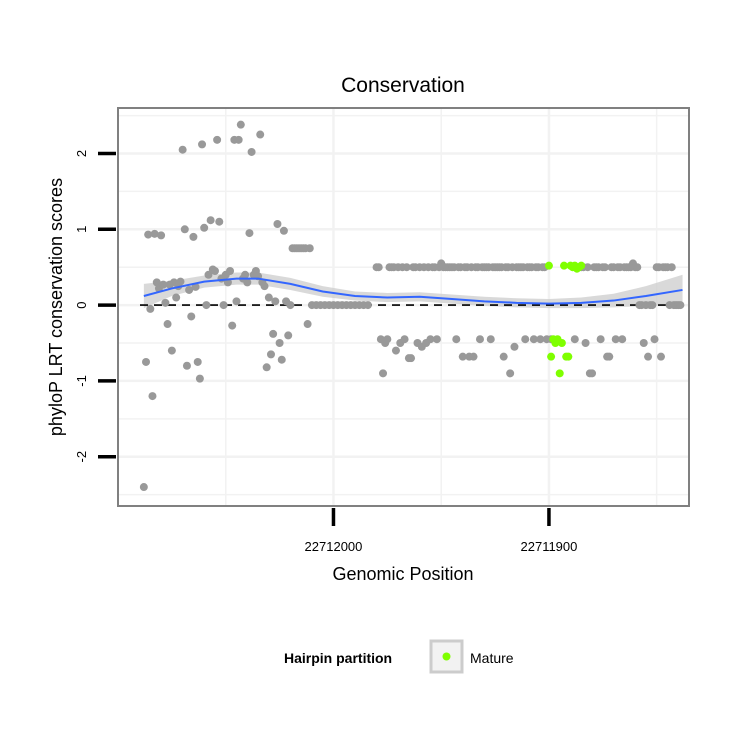  What do you see at coordinates (56, 307) in the screenshot?
I see `y-axis-label: phyloP LRT conservation scores` at bounding box center [56, 307].